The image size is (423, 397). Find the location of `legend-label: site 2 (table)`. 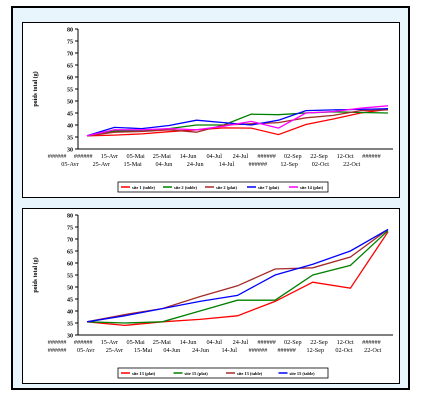

legend-label: site 2 (table) is located at coordinates (185, 187).